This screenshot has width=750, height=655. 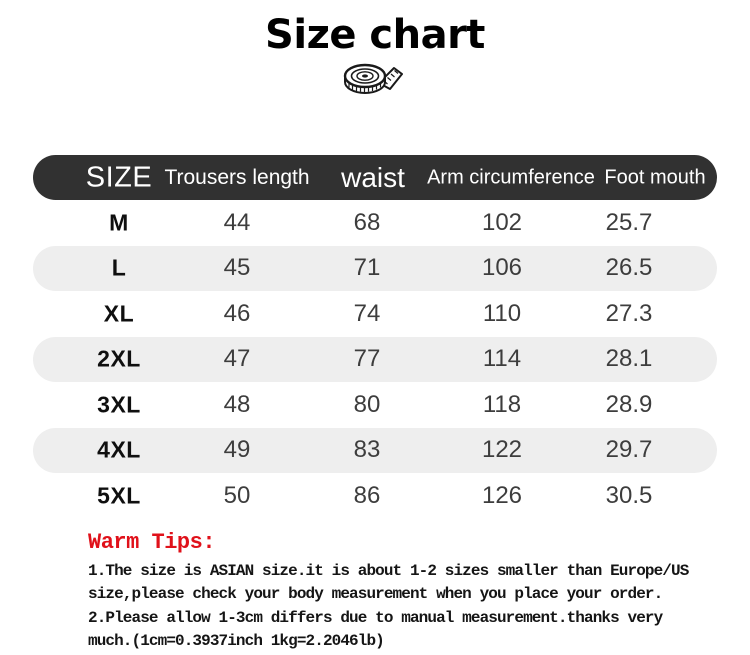 I want to click on table-row-3xl: 3XL 48 80 118 28.9, so click(x=375, y=405).